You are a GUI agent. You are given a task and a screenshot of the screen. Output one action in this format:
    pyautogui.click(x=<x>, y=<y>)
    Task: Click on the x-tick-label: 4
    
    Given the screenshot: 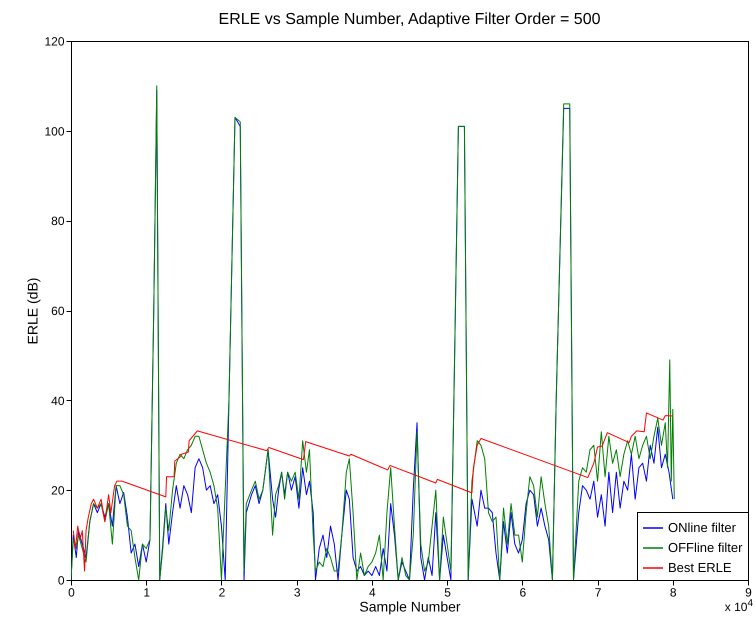 What is the action you would take?
    pyautogui.click(x=372, y=593)
    